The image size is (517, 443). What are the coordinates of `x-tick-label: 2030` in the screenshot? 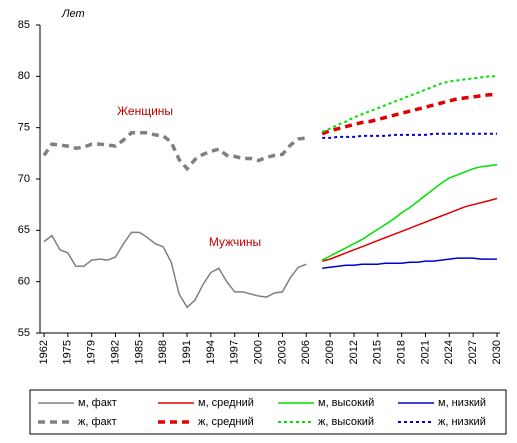 It's located at (497, 352).